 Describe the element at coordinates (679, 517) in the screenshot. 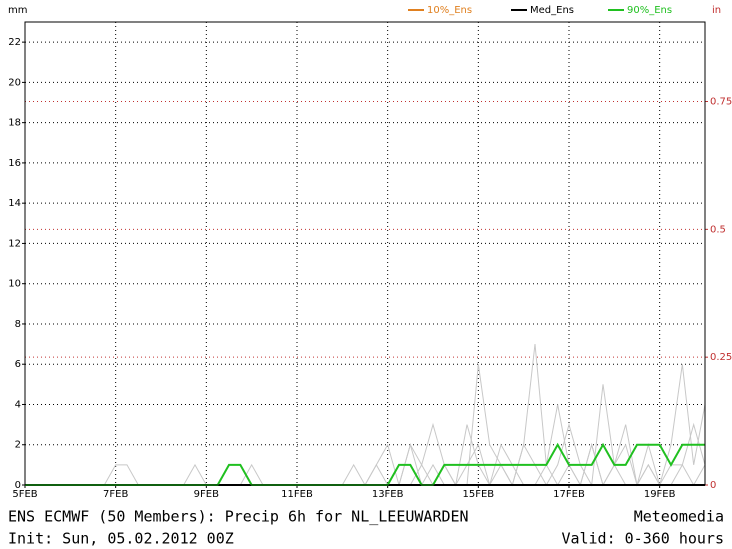

I see `source: Meteomedia` at that location.